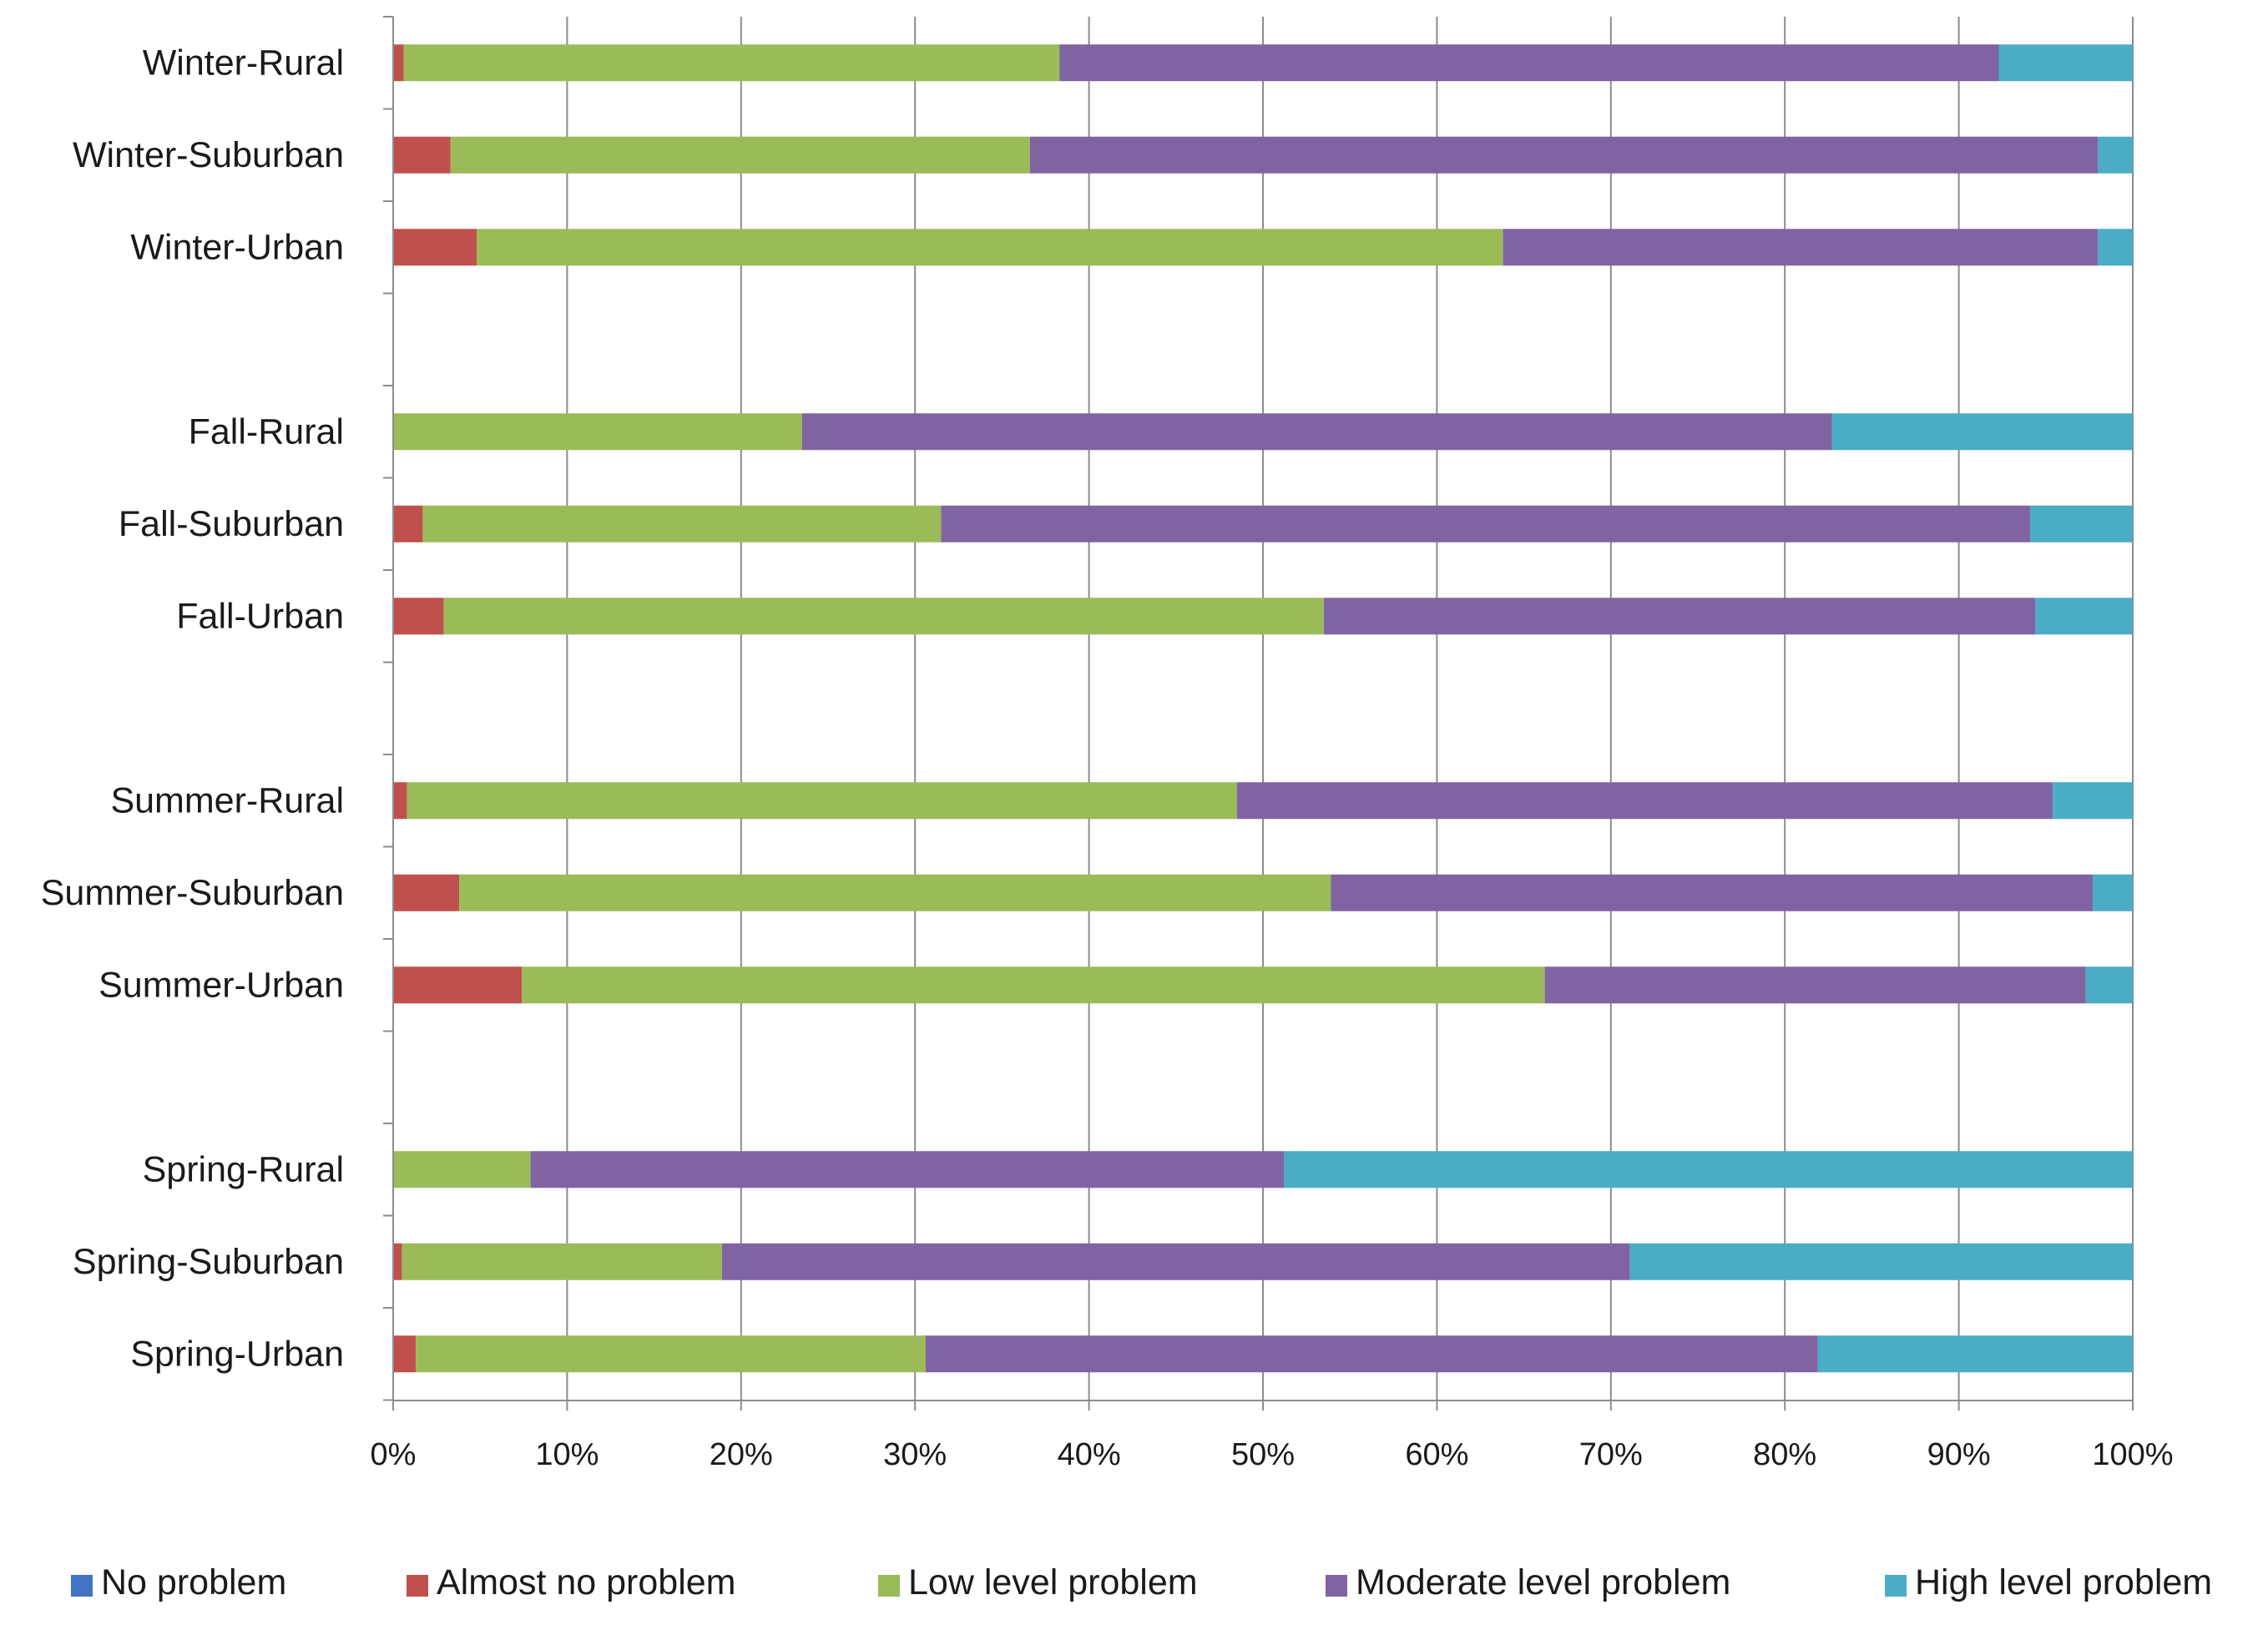 This screenshot has height=1630, width=2268. What do you see at coordinates (458, 985) in the screenshot?
I see `bar-summer-urban-almost-no-problem` at bounding box center [458, 985].